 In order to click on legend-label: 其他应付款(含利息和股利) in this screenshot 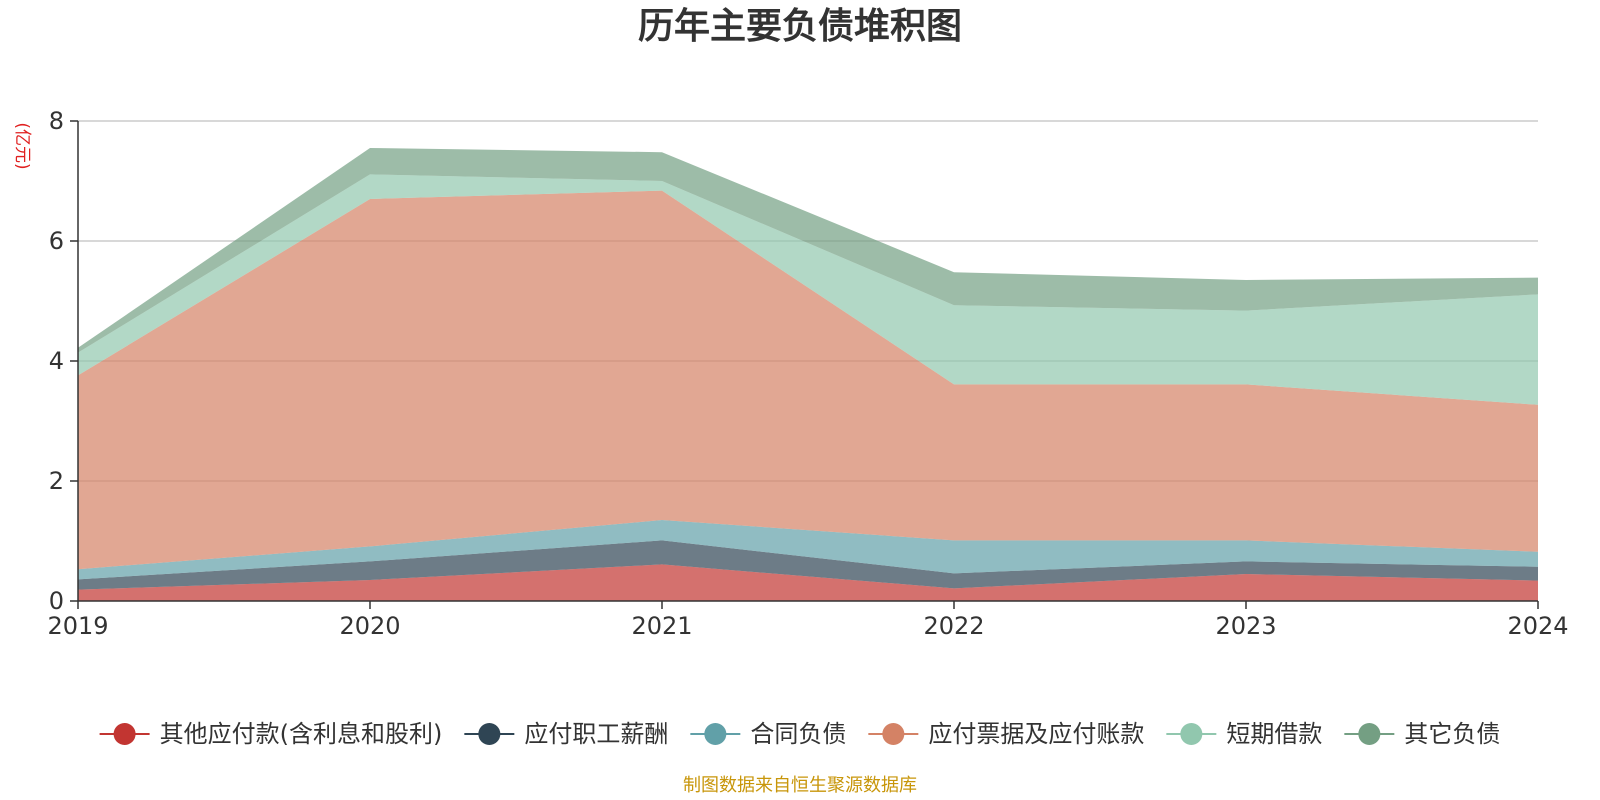, I will do `click(301, 734)`.